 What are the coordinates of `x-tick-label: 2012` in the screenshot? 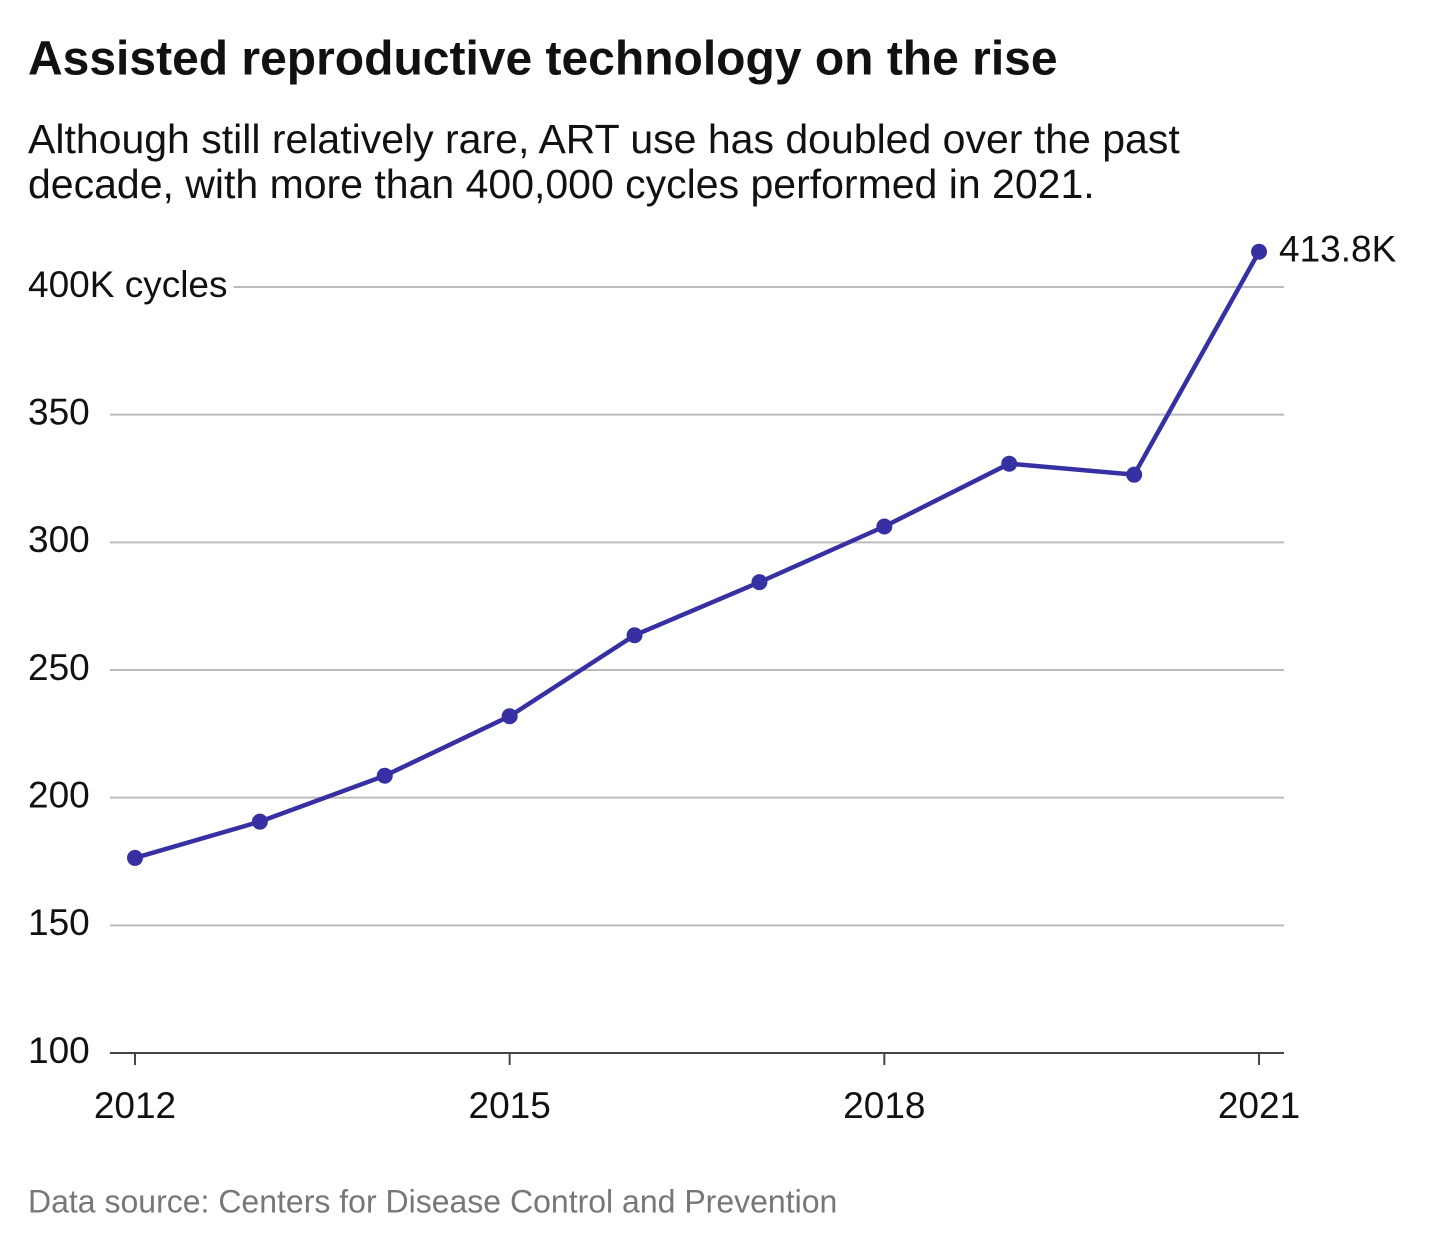 It's located at (135, 1105).